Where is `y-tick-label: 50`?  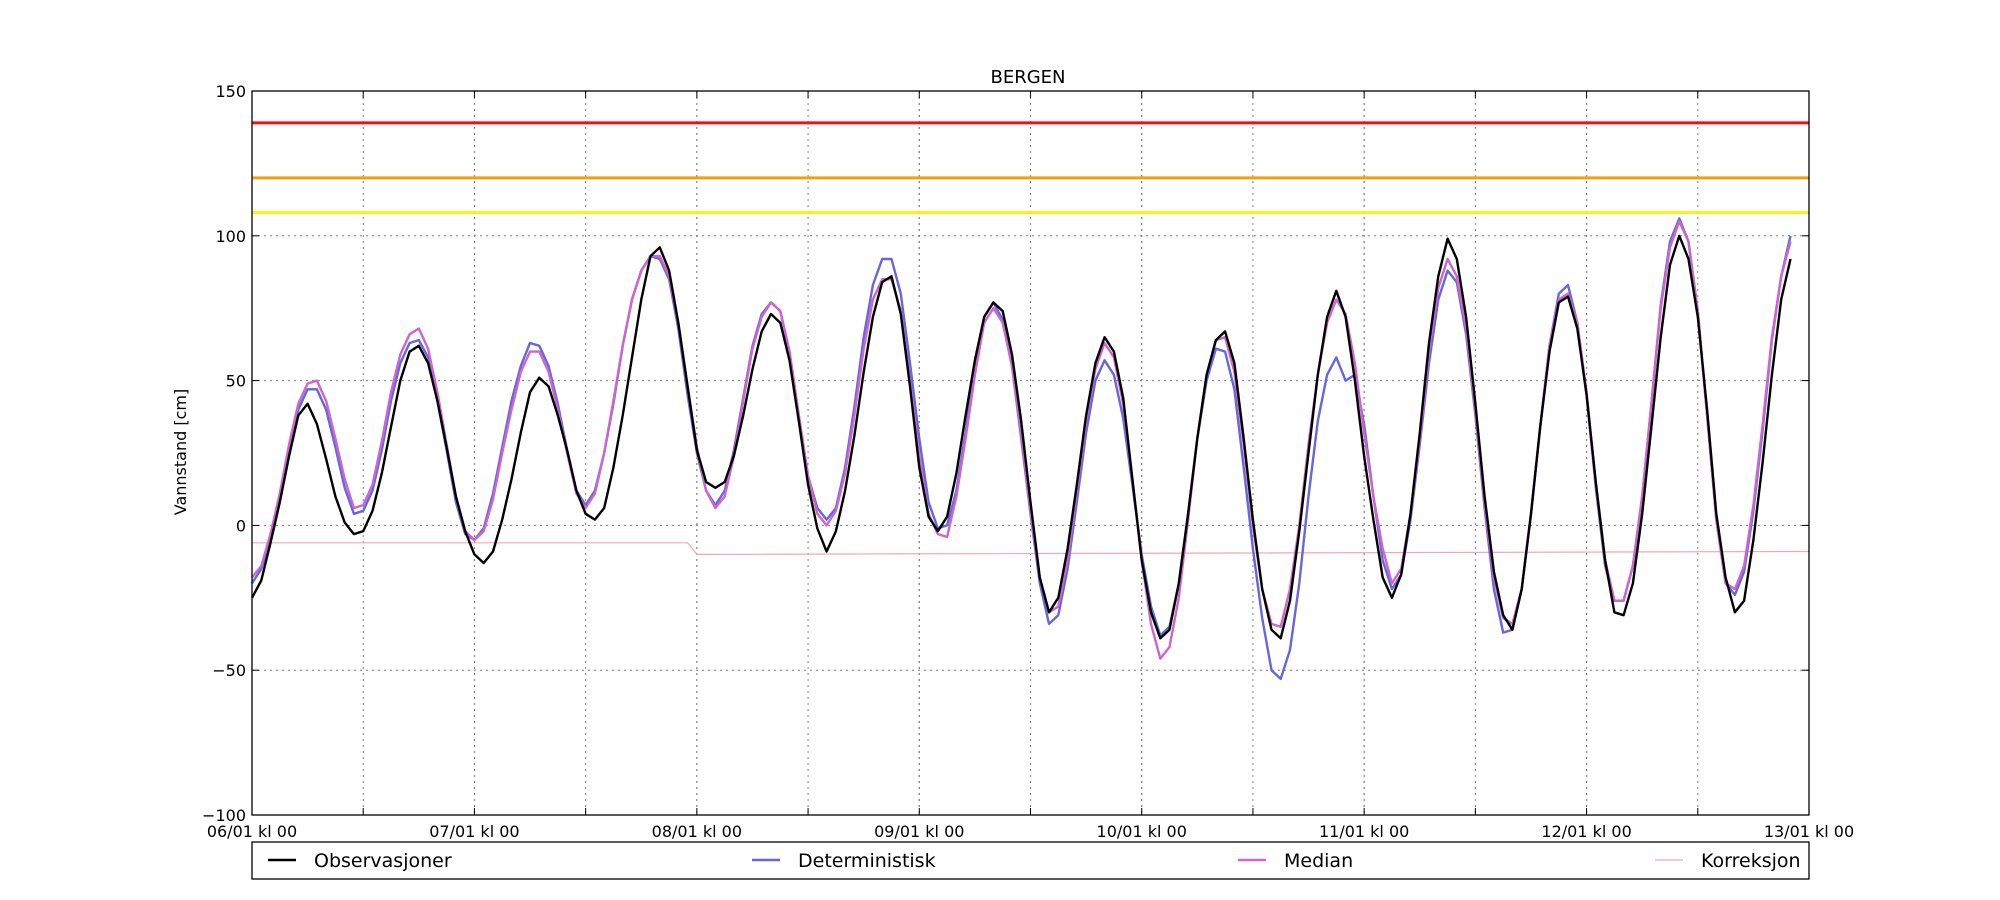 y-tick-label: 50 is located at coordinates (236, 381).